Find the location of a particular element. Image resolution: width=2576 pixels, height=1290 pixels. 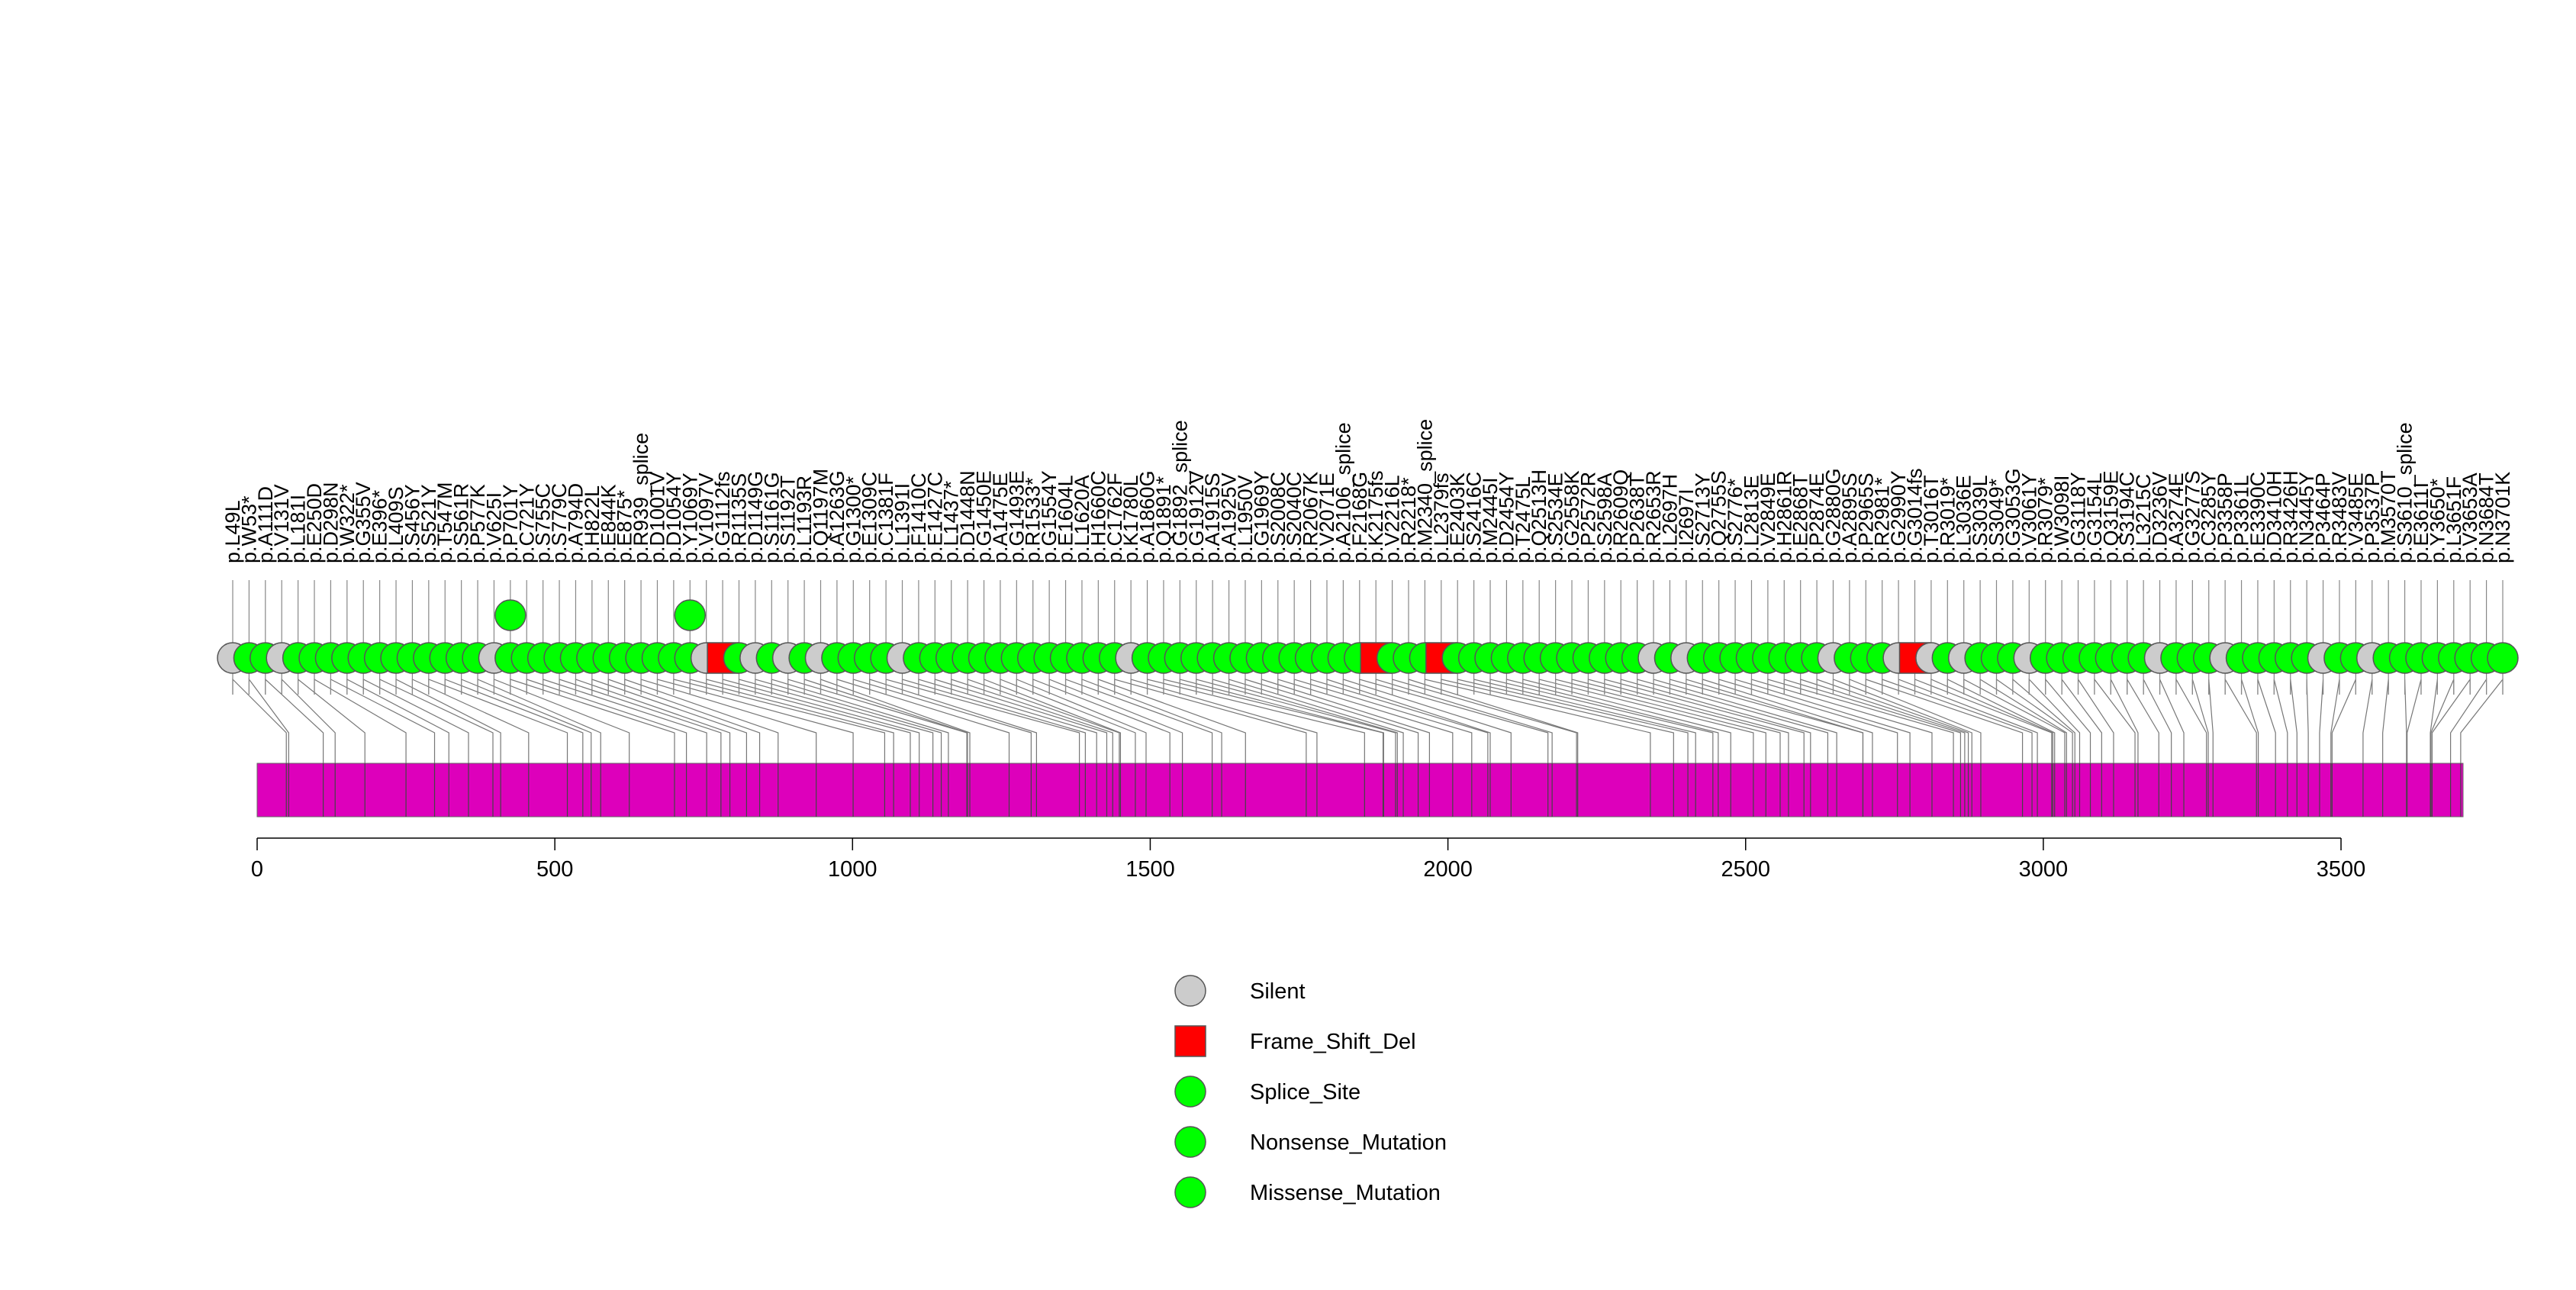

mutation-label-p-l181i: p.L181I is located at coordinates (298, 529).